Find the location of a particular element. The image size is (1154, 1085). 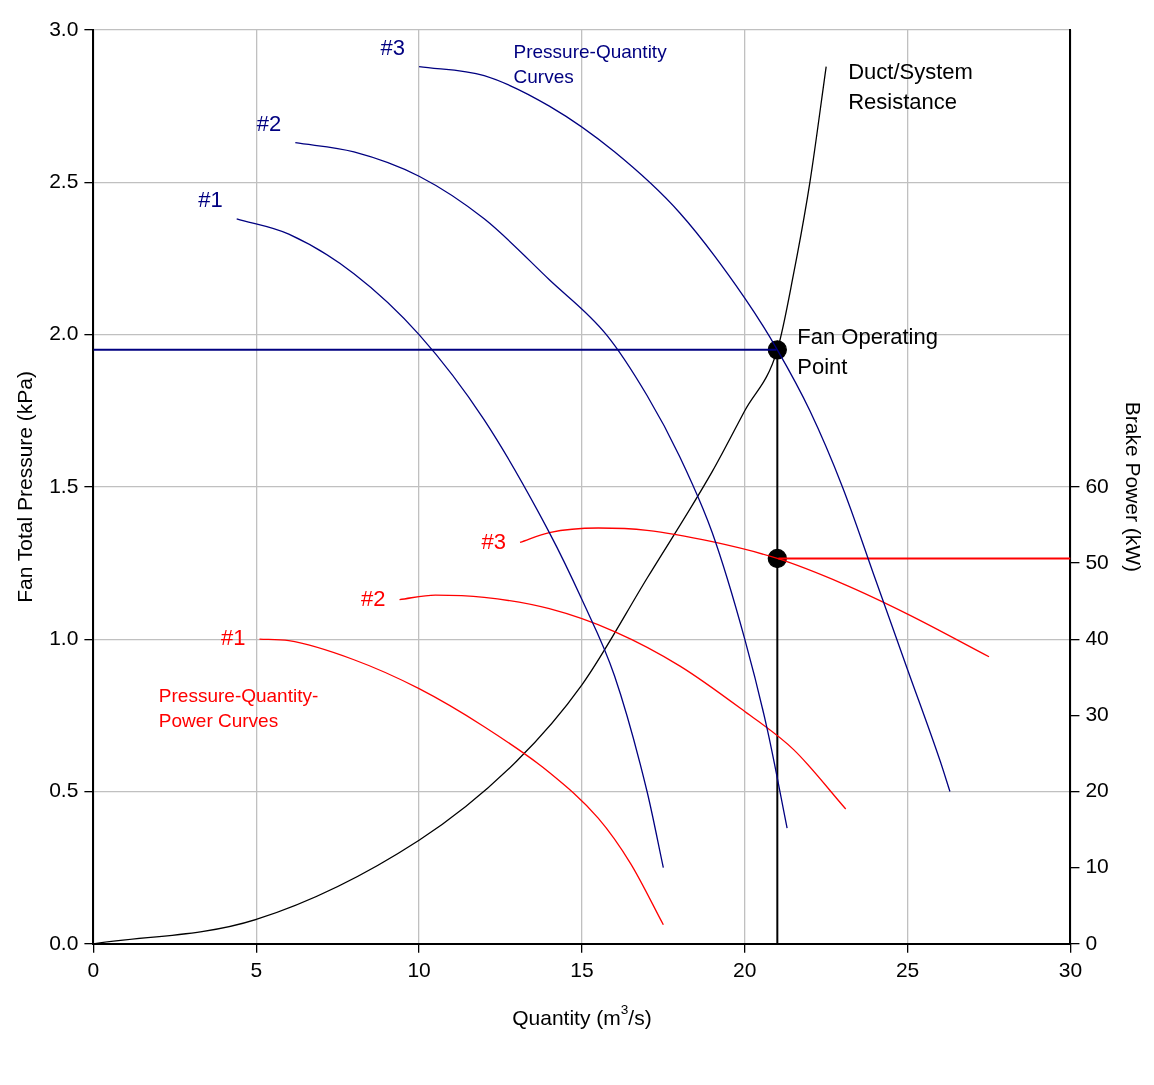

x-tick-label: 25 is located at coordinates (907, 970).